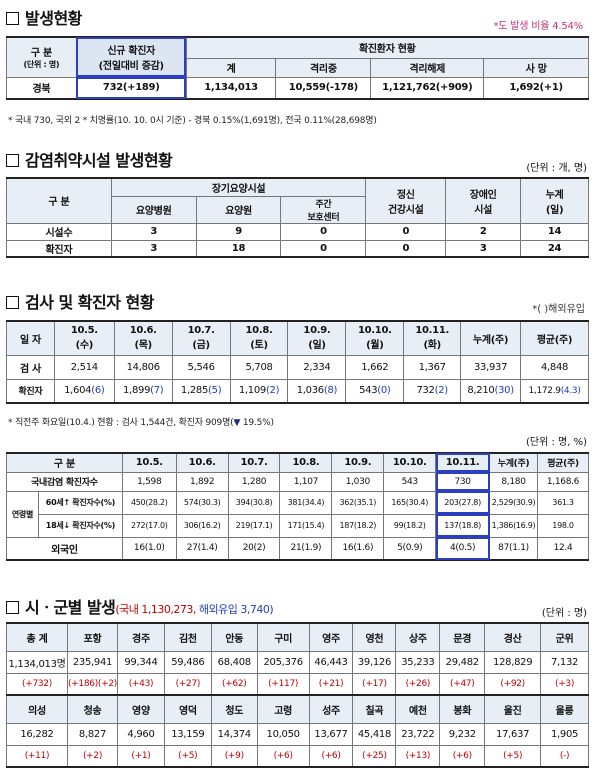 Image resolution: width=595 pixels, height=779 pixels. Describe the element at coordinates (234, 662) in the screenshot. I see `region-cell: 68,408` at that location.